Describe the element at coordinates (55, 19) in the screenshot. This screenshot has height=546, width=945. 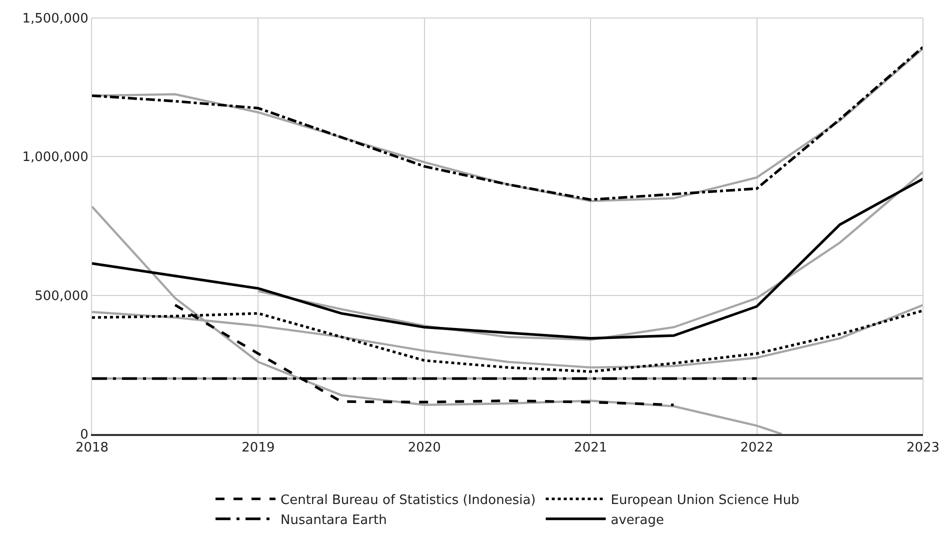
I see `y-tick-label: 1,500,000` at that location.